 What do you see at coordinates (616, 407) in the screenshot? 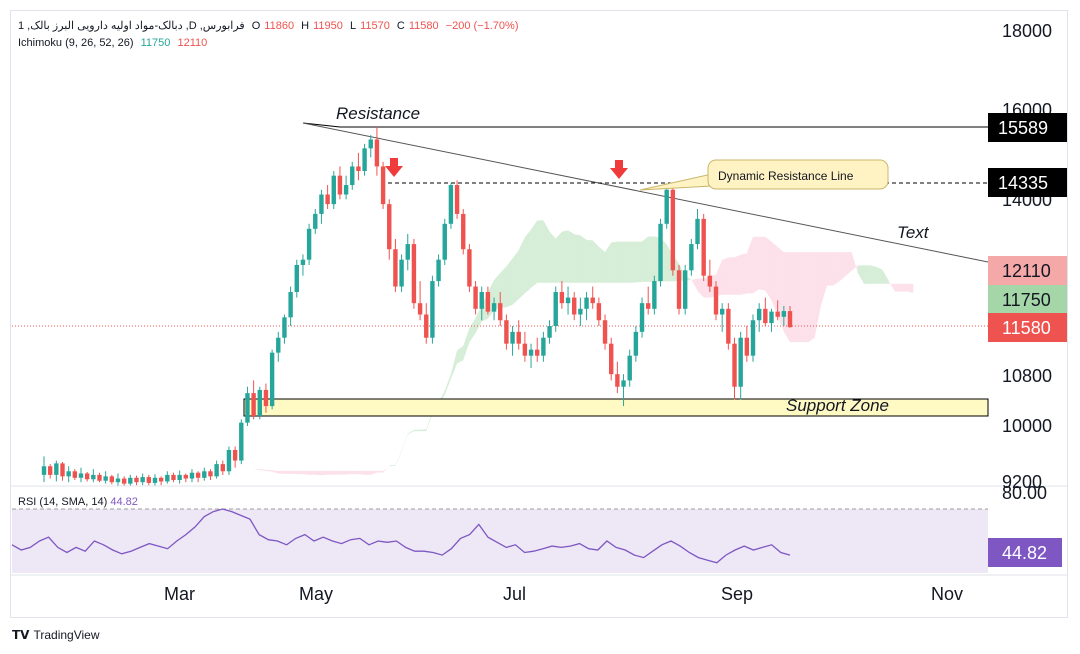
I see `support-zone` at bounding box center [616, 407].